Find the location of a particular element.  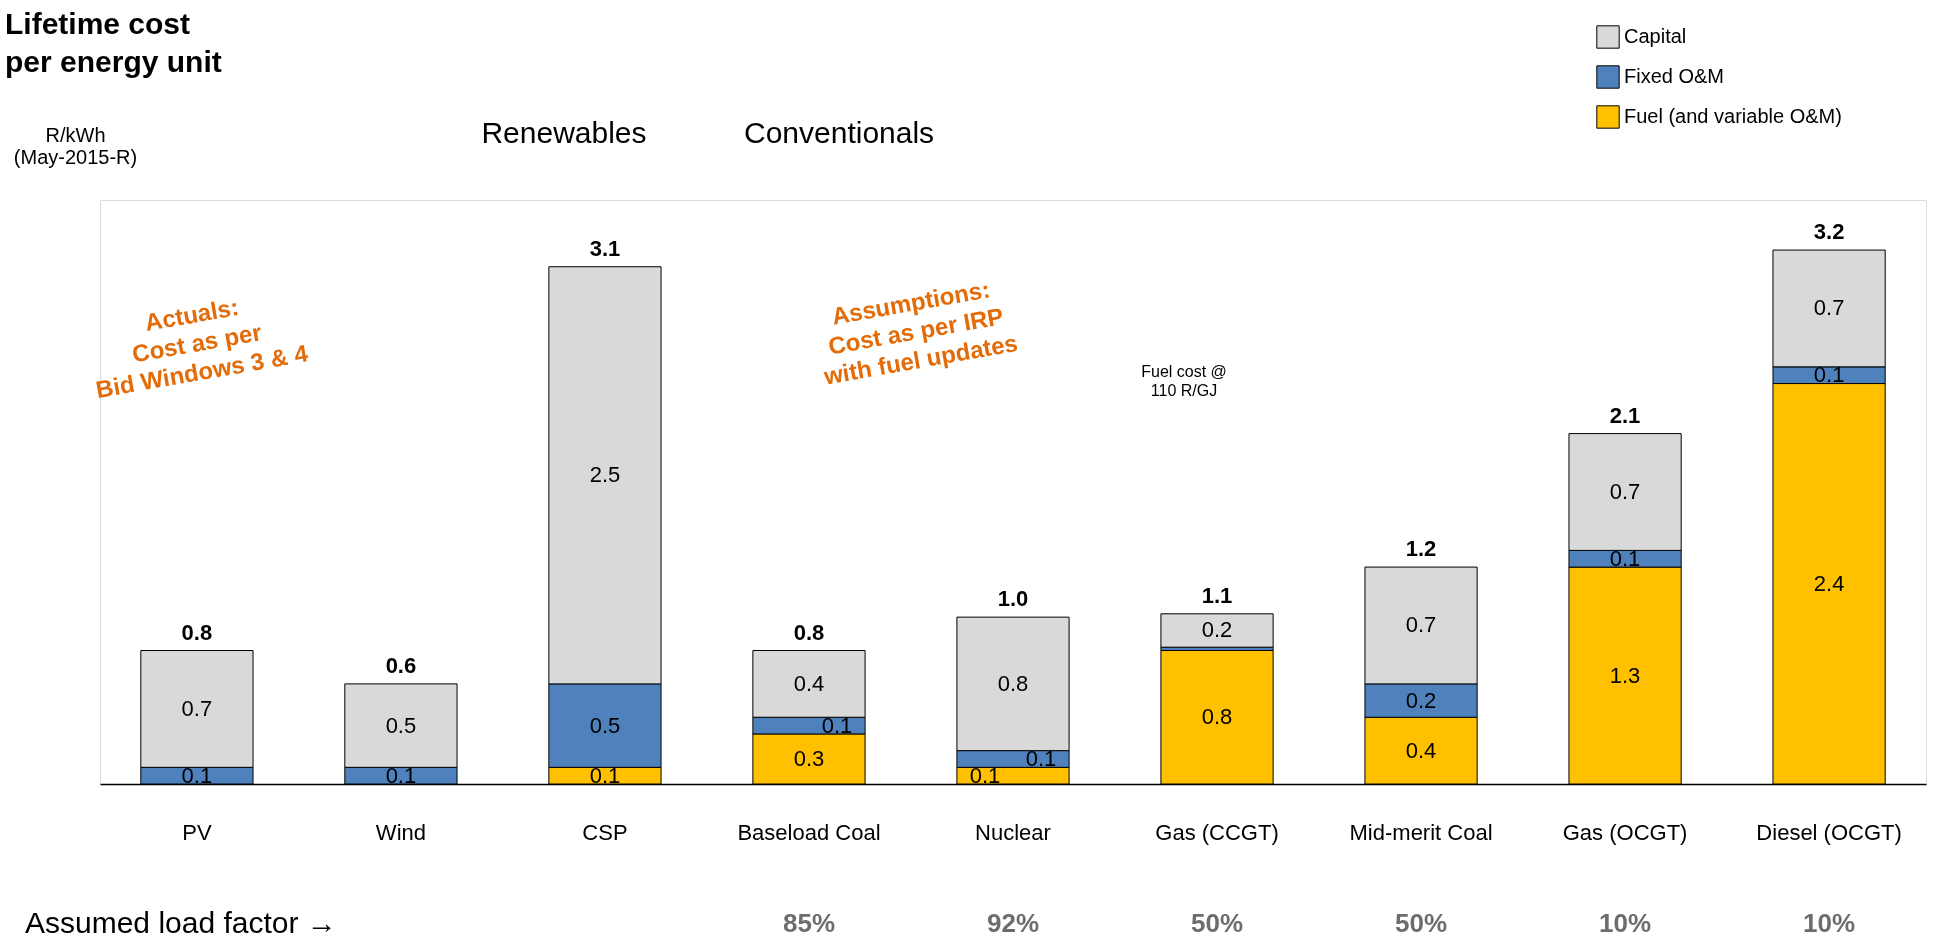

x-tick-label: Wind is located at coordinates (400, 832).